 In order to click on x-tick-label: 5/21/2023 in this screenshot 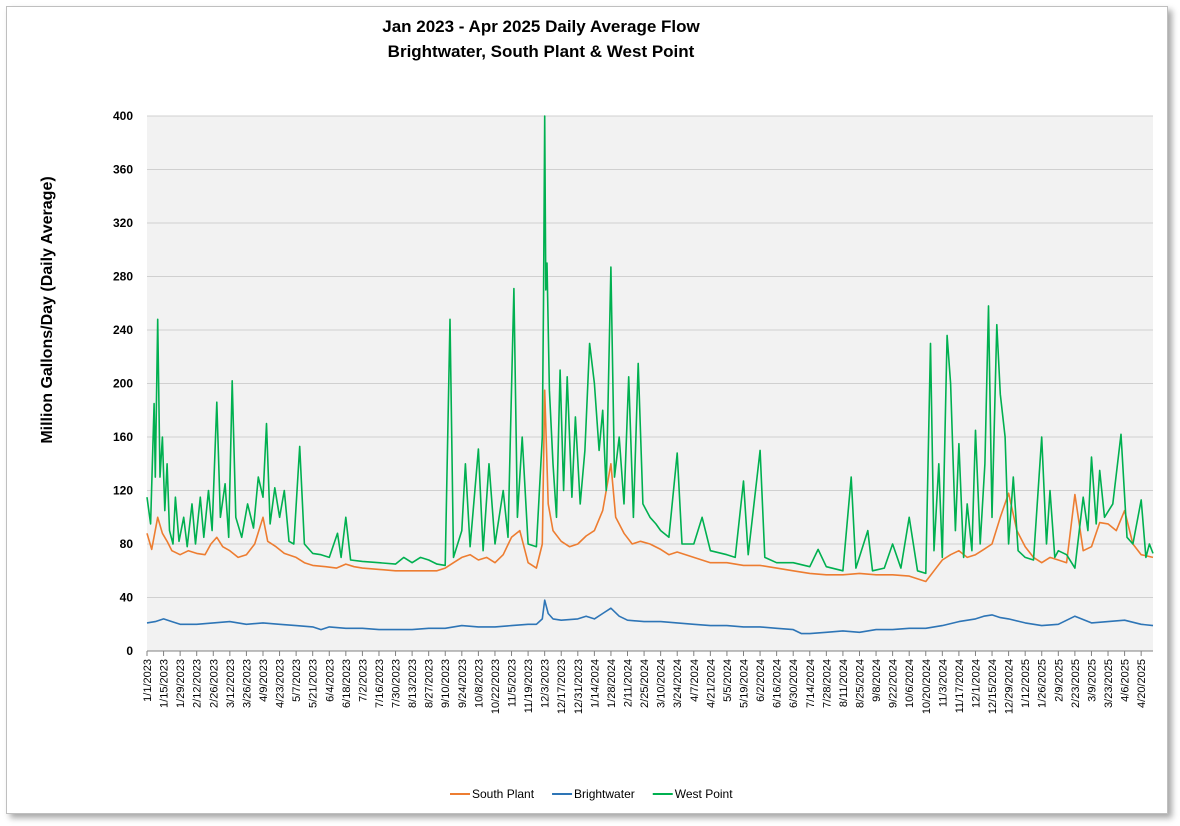, I will do `click(314, 683)`.